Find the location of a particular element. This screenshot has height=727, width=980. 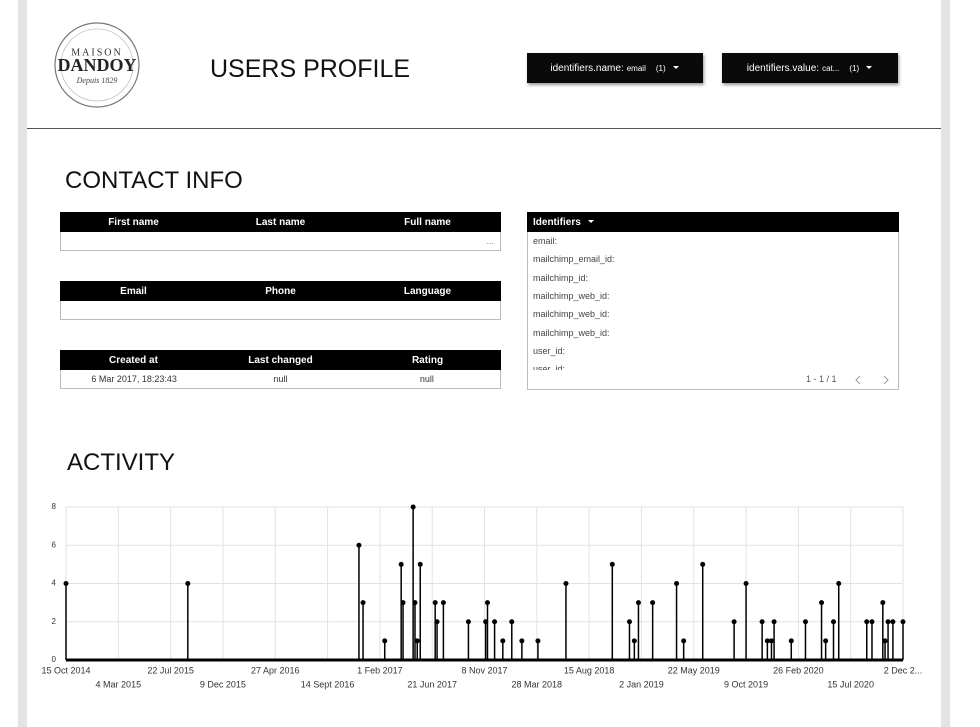

identifier-item: mailchimp_email_id: is located at coordinates (574, 259).